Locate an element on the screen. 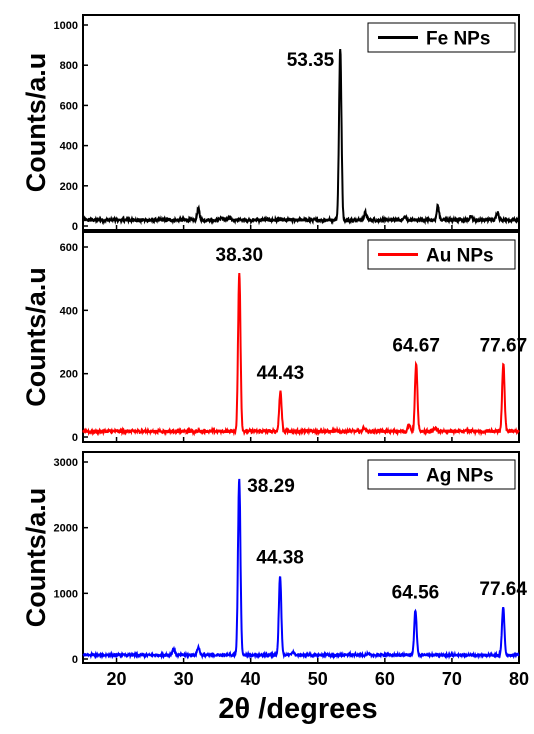 The width and height of the screenshot is (534, 734). x-tick-label: 70 is located at coordinates (452, 679).